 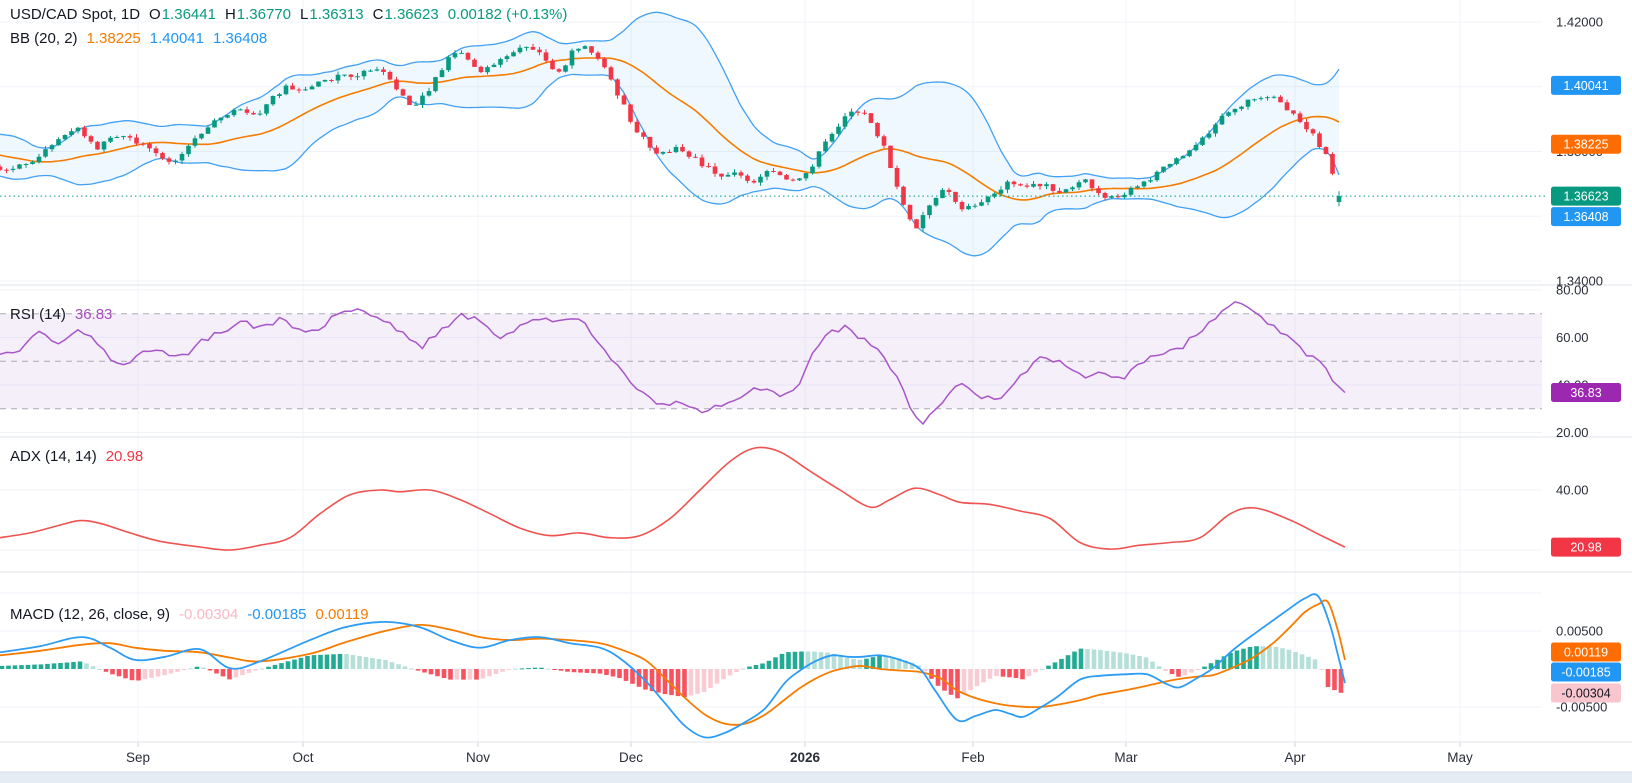 I want to click on svg-text: Apr, so click(x=1295, y=757).